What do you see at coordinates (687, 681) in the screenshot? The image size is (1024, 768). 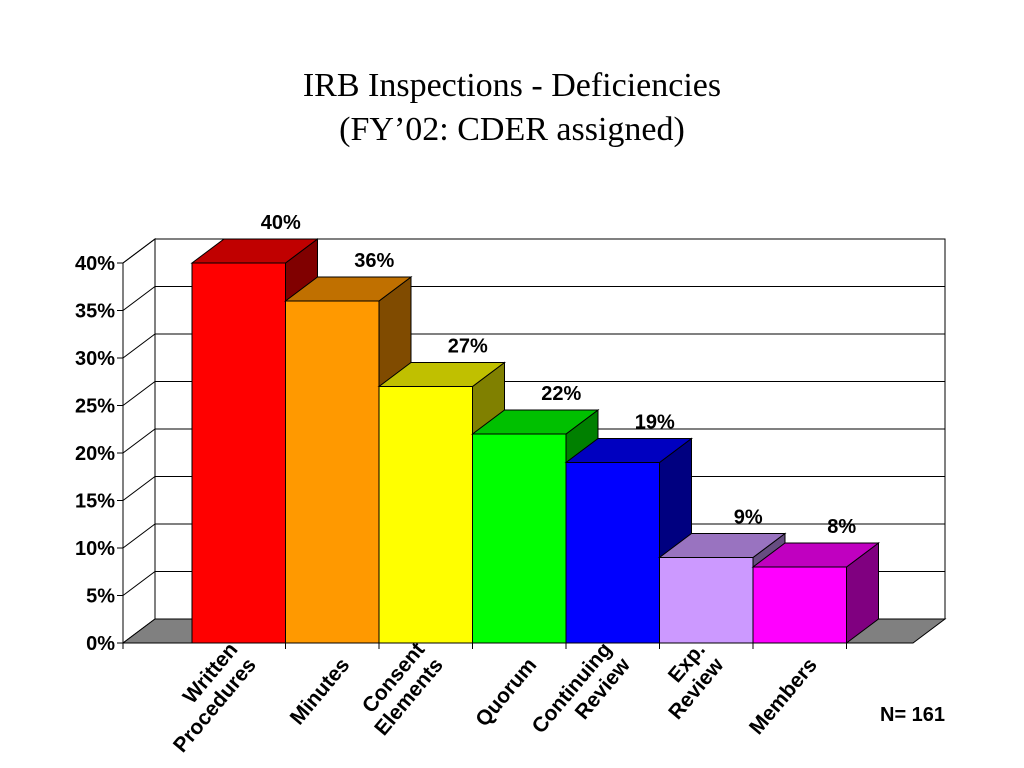 I see `x-category-label: Exp.Review` at bounding box center [687, 681].